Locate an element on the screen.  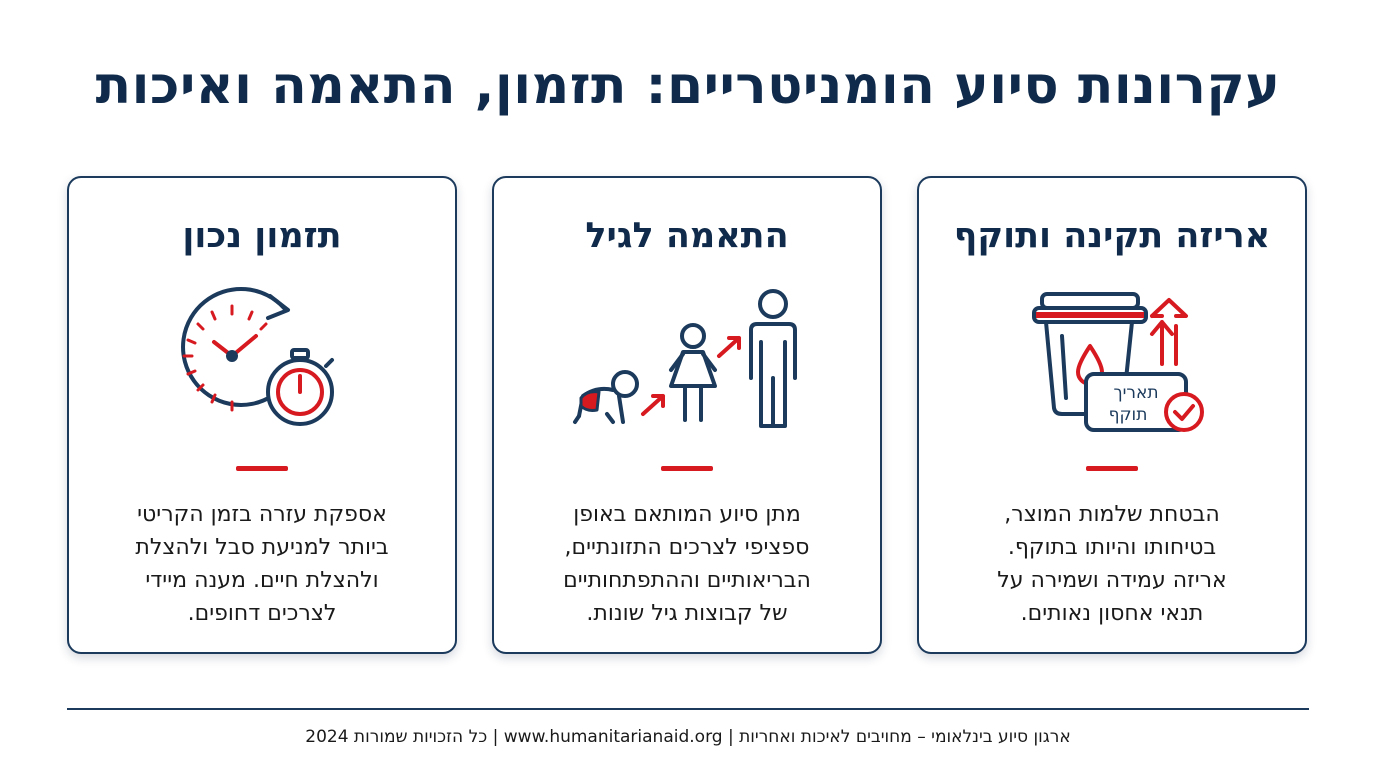
card-title: אריזה תקינה ותוקף is located at coordinates (1112, 236).